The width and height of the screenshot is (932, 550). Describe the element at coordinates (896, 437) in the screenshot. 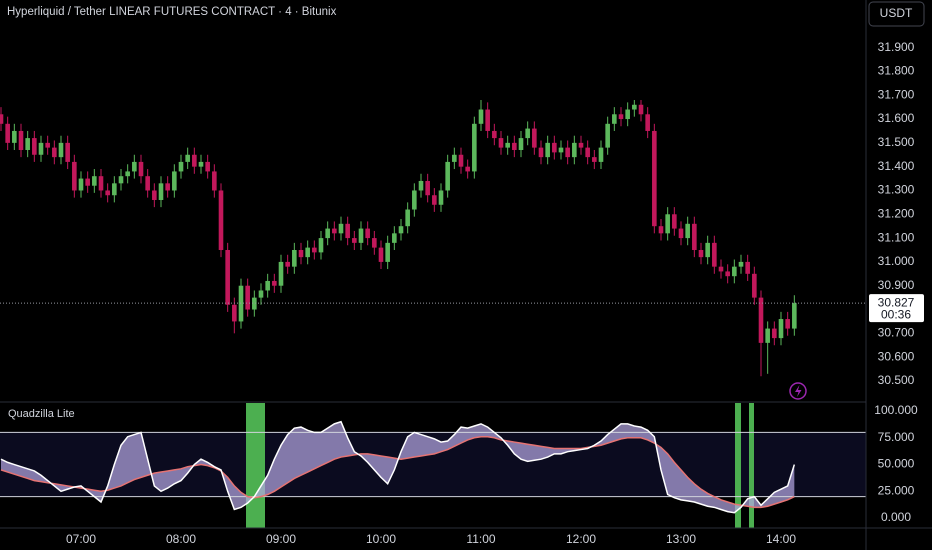

I see `y-tick-label: 75.000` at that location.